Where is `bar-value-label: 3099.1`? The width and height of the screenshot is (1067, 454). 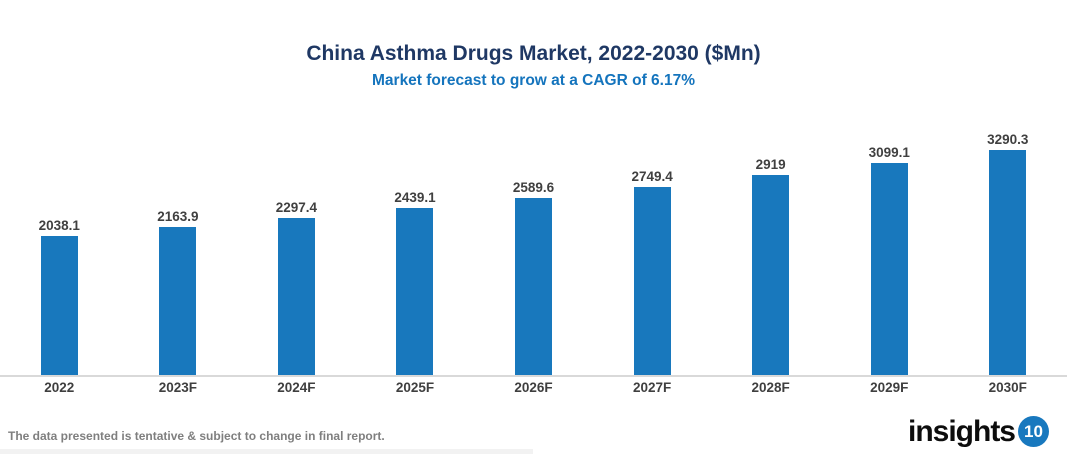
bar-value-label: 3099.1 is located at coordinates (889, 152).